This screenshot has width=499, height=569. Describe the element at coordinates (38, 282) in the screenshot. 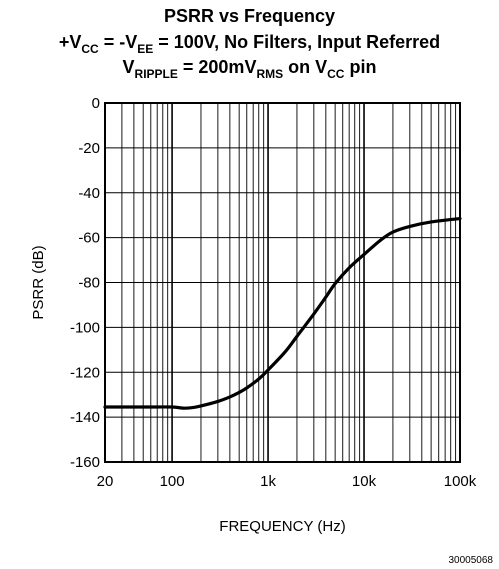

I see `y-axis-label: PSRR (dB)` at that location.